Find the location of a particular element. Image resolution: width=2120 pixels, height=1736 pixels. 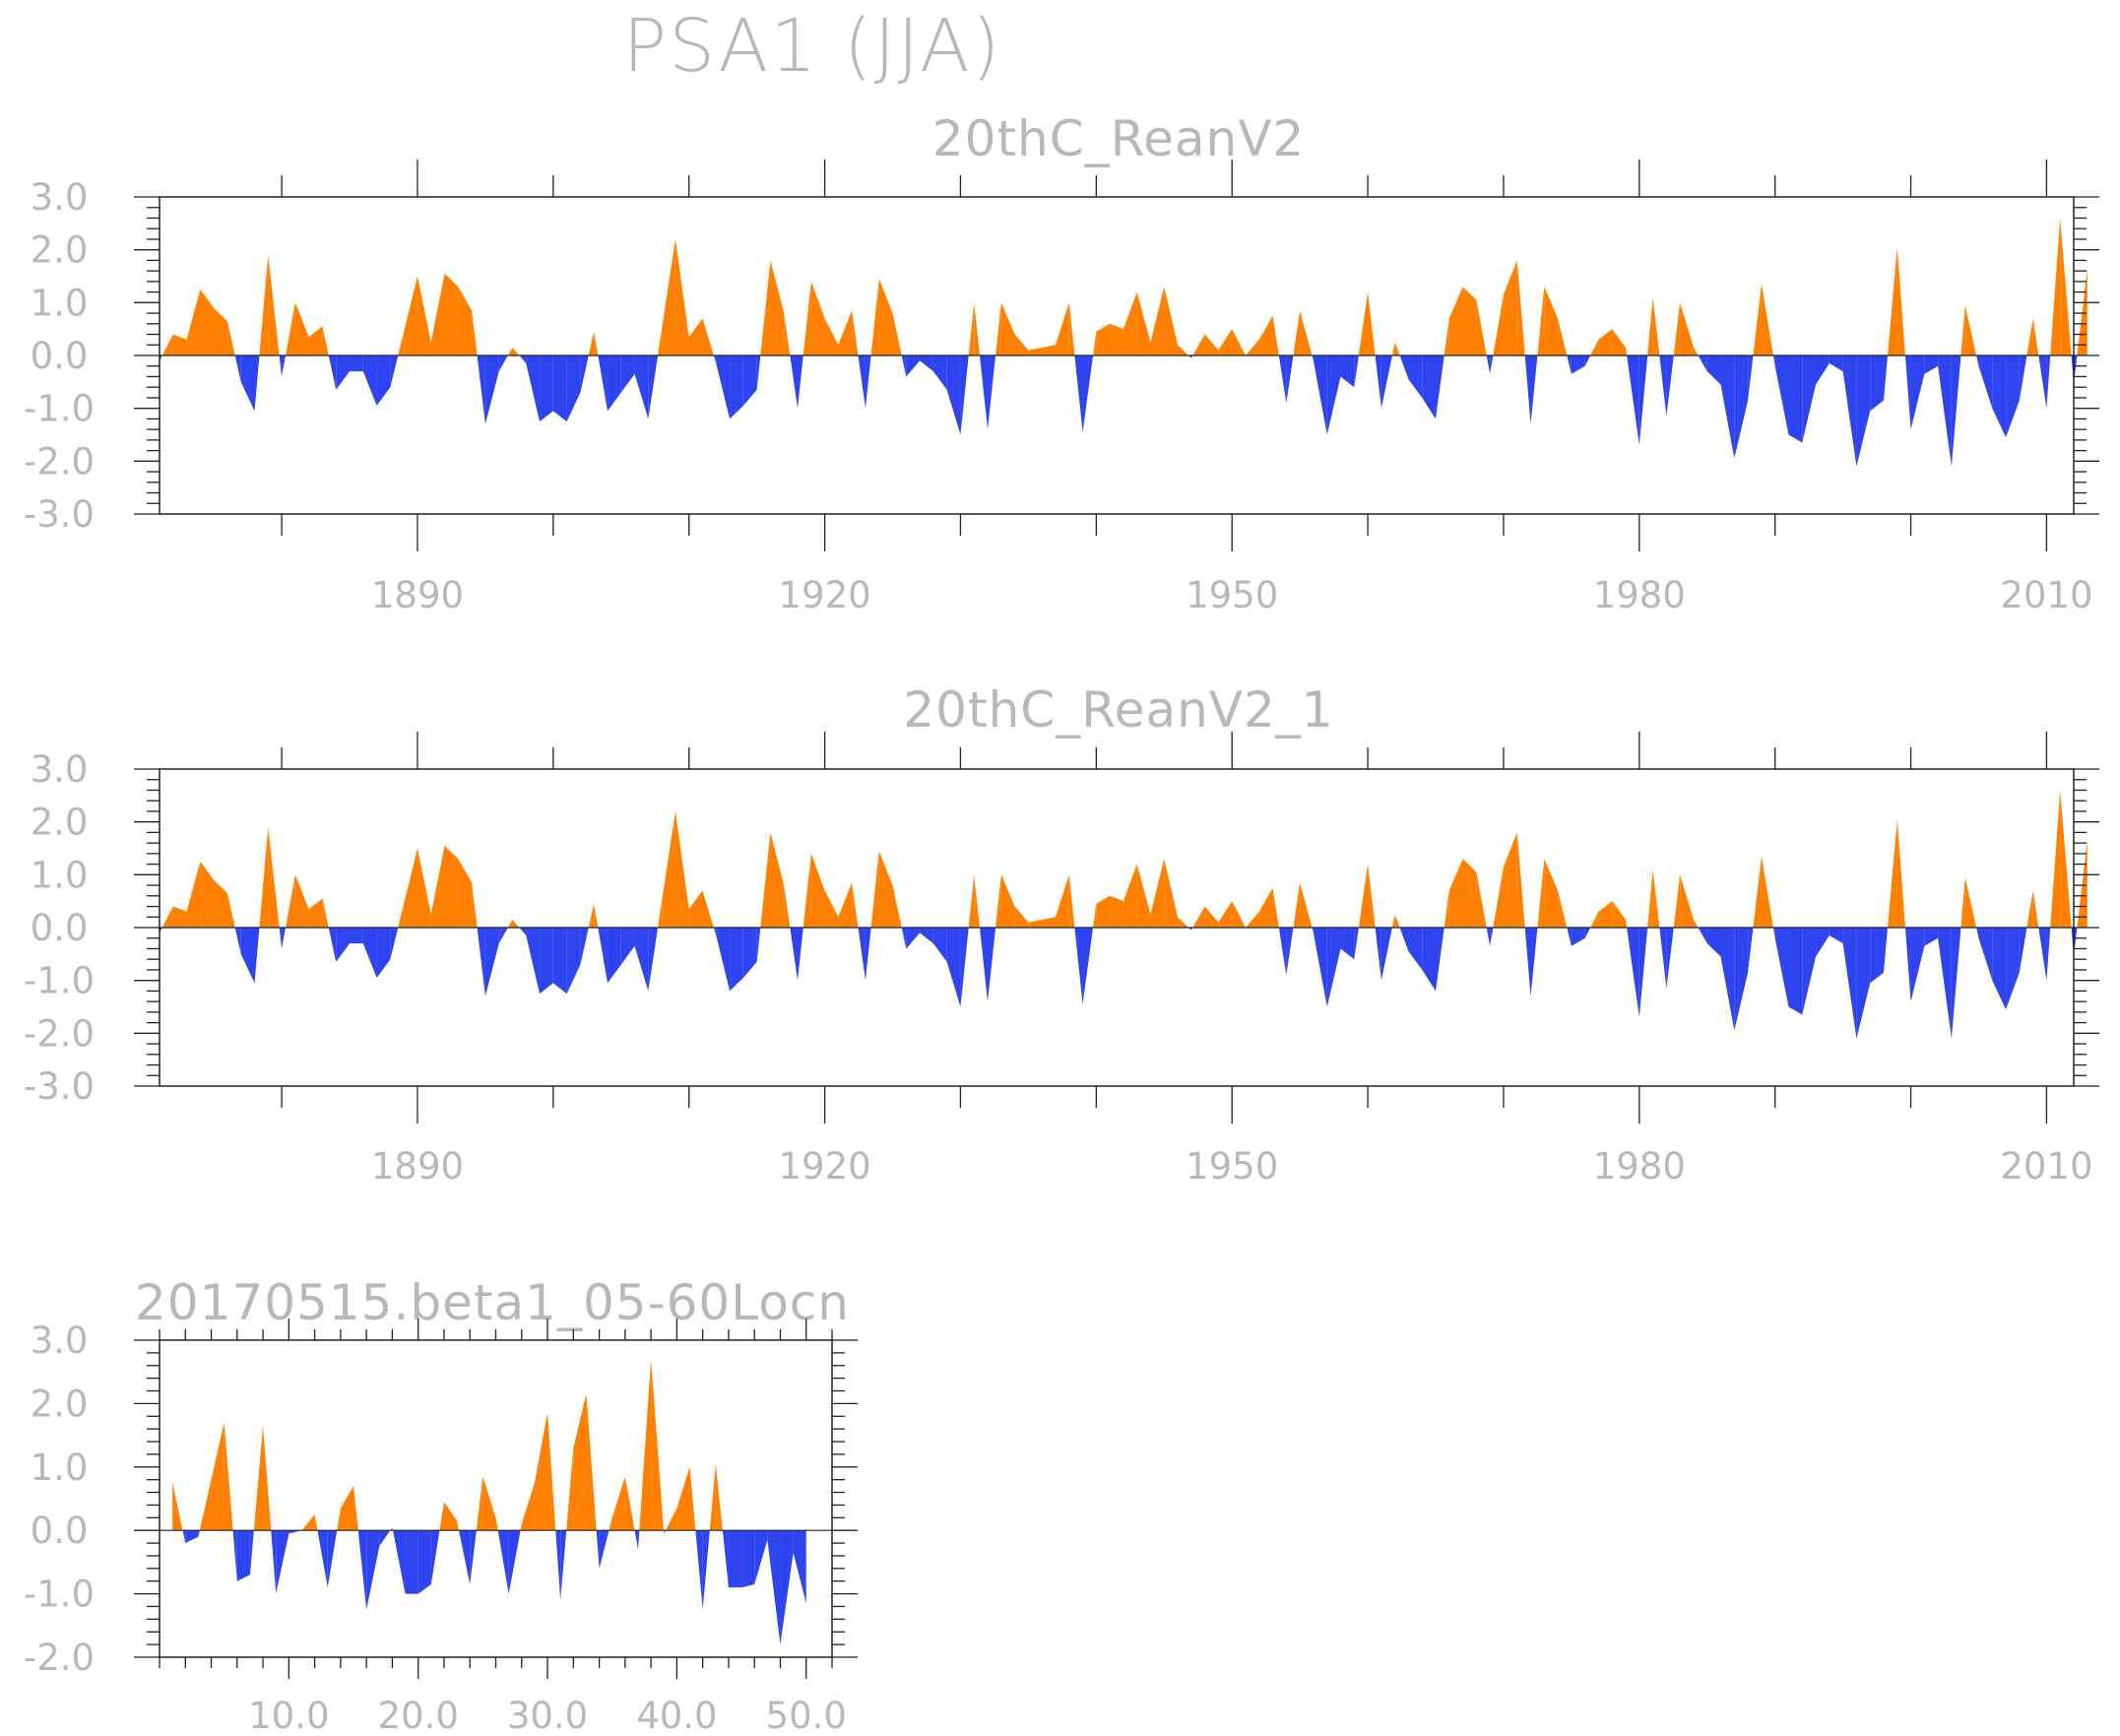

x-tick-label: 1980 is located at coordinates (1639, 595).